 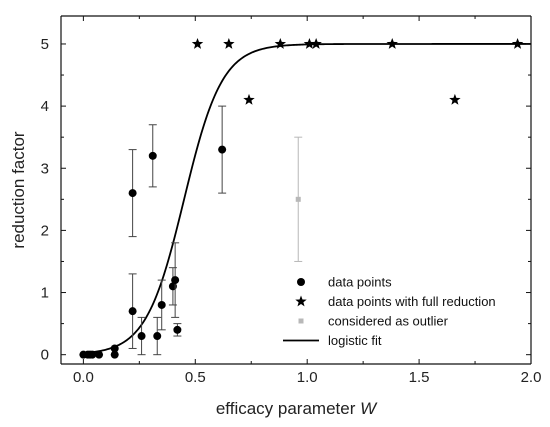 I want to click on legend-marker-outlier, so click(x=301, y=321).